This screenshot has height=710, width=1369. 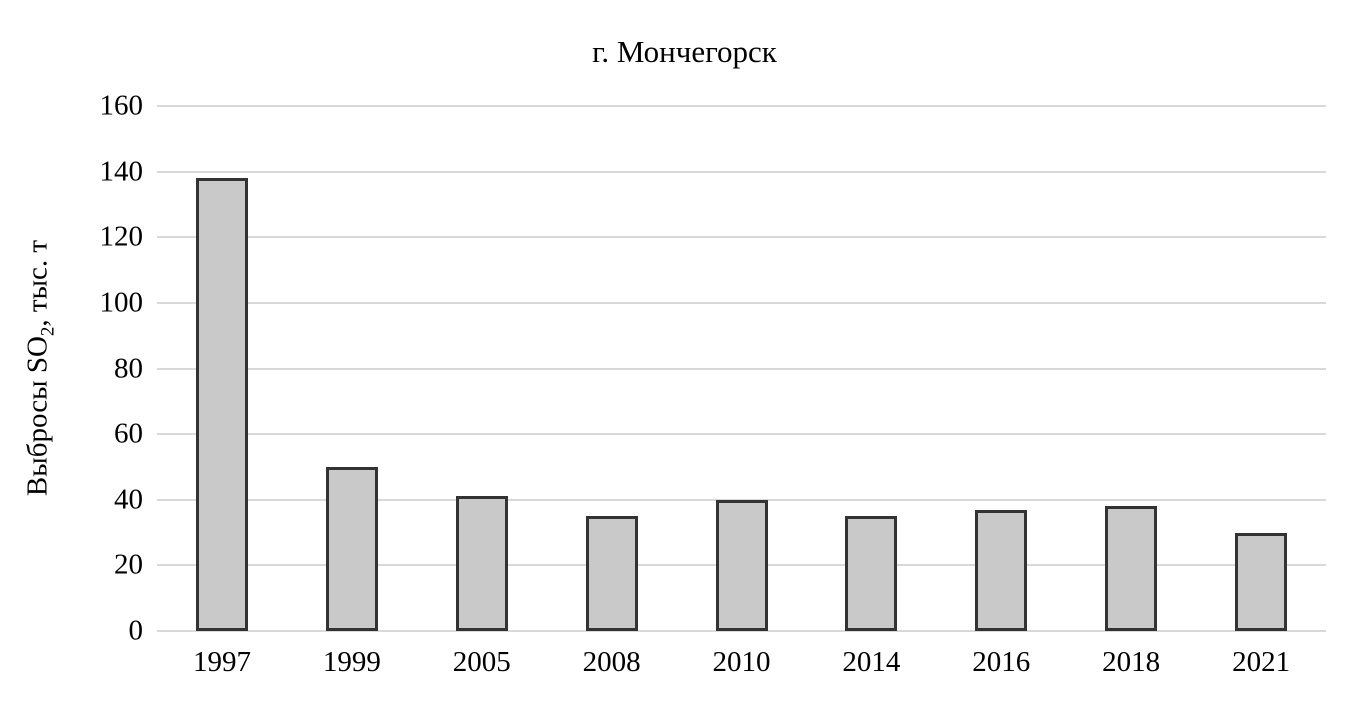 I want to click on y-axis-tick-labels: 0 20 40 60 80 100 120 140 160, so click(x=72, y=368).